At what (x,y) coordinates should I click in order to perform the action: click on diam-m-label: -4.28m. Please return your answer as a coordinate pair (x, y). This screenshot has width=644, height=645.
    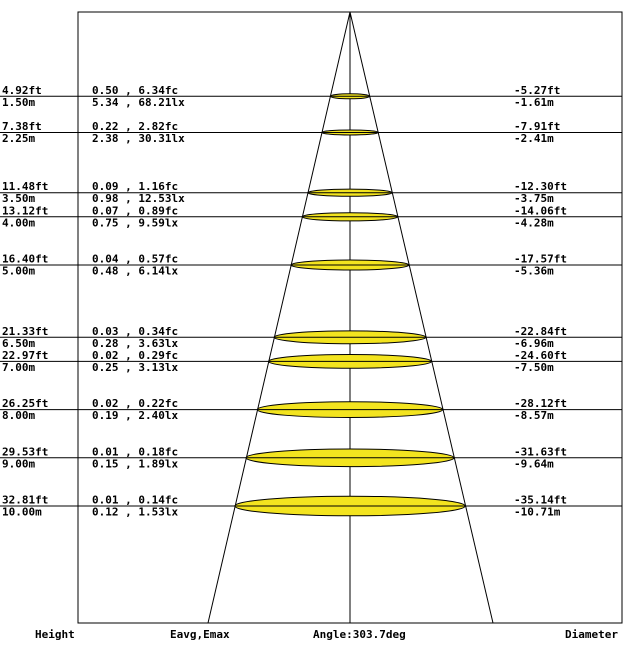
    Looking at the image, I should click on (534, 222).